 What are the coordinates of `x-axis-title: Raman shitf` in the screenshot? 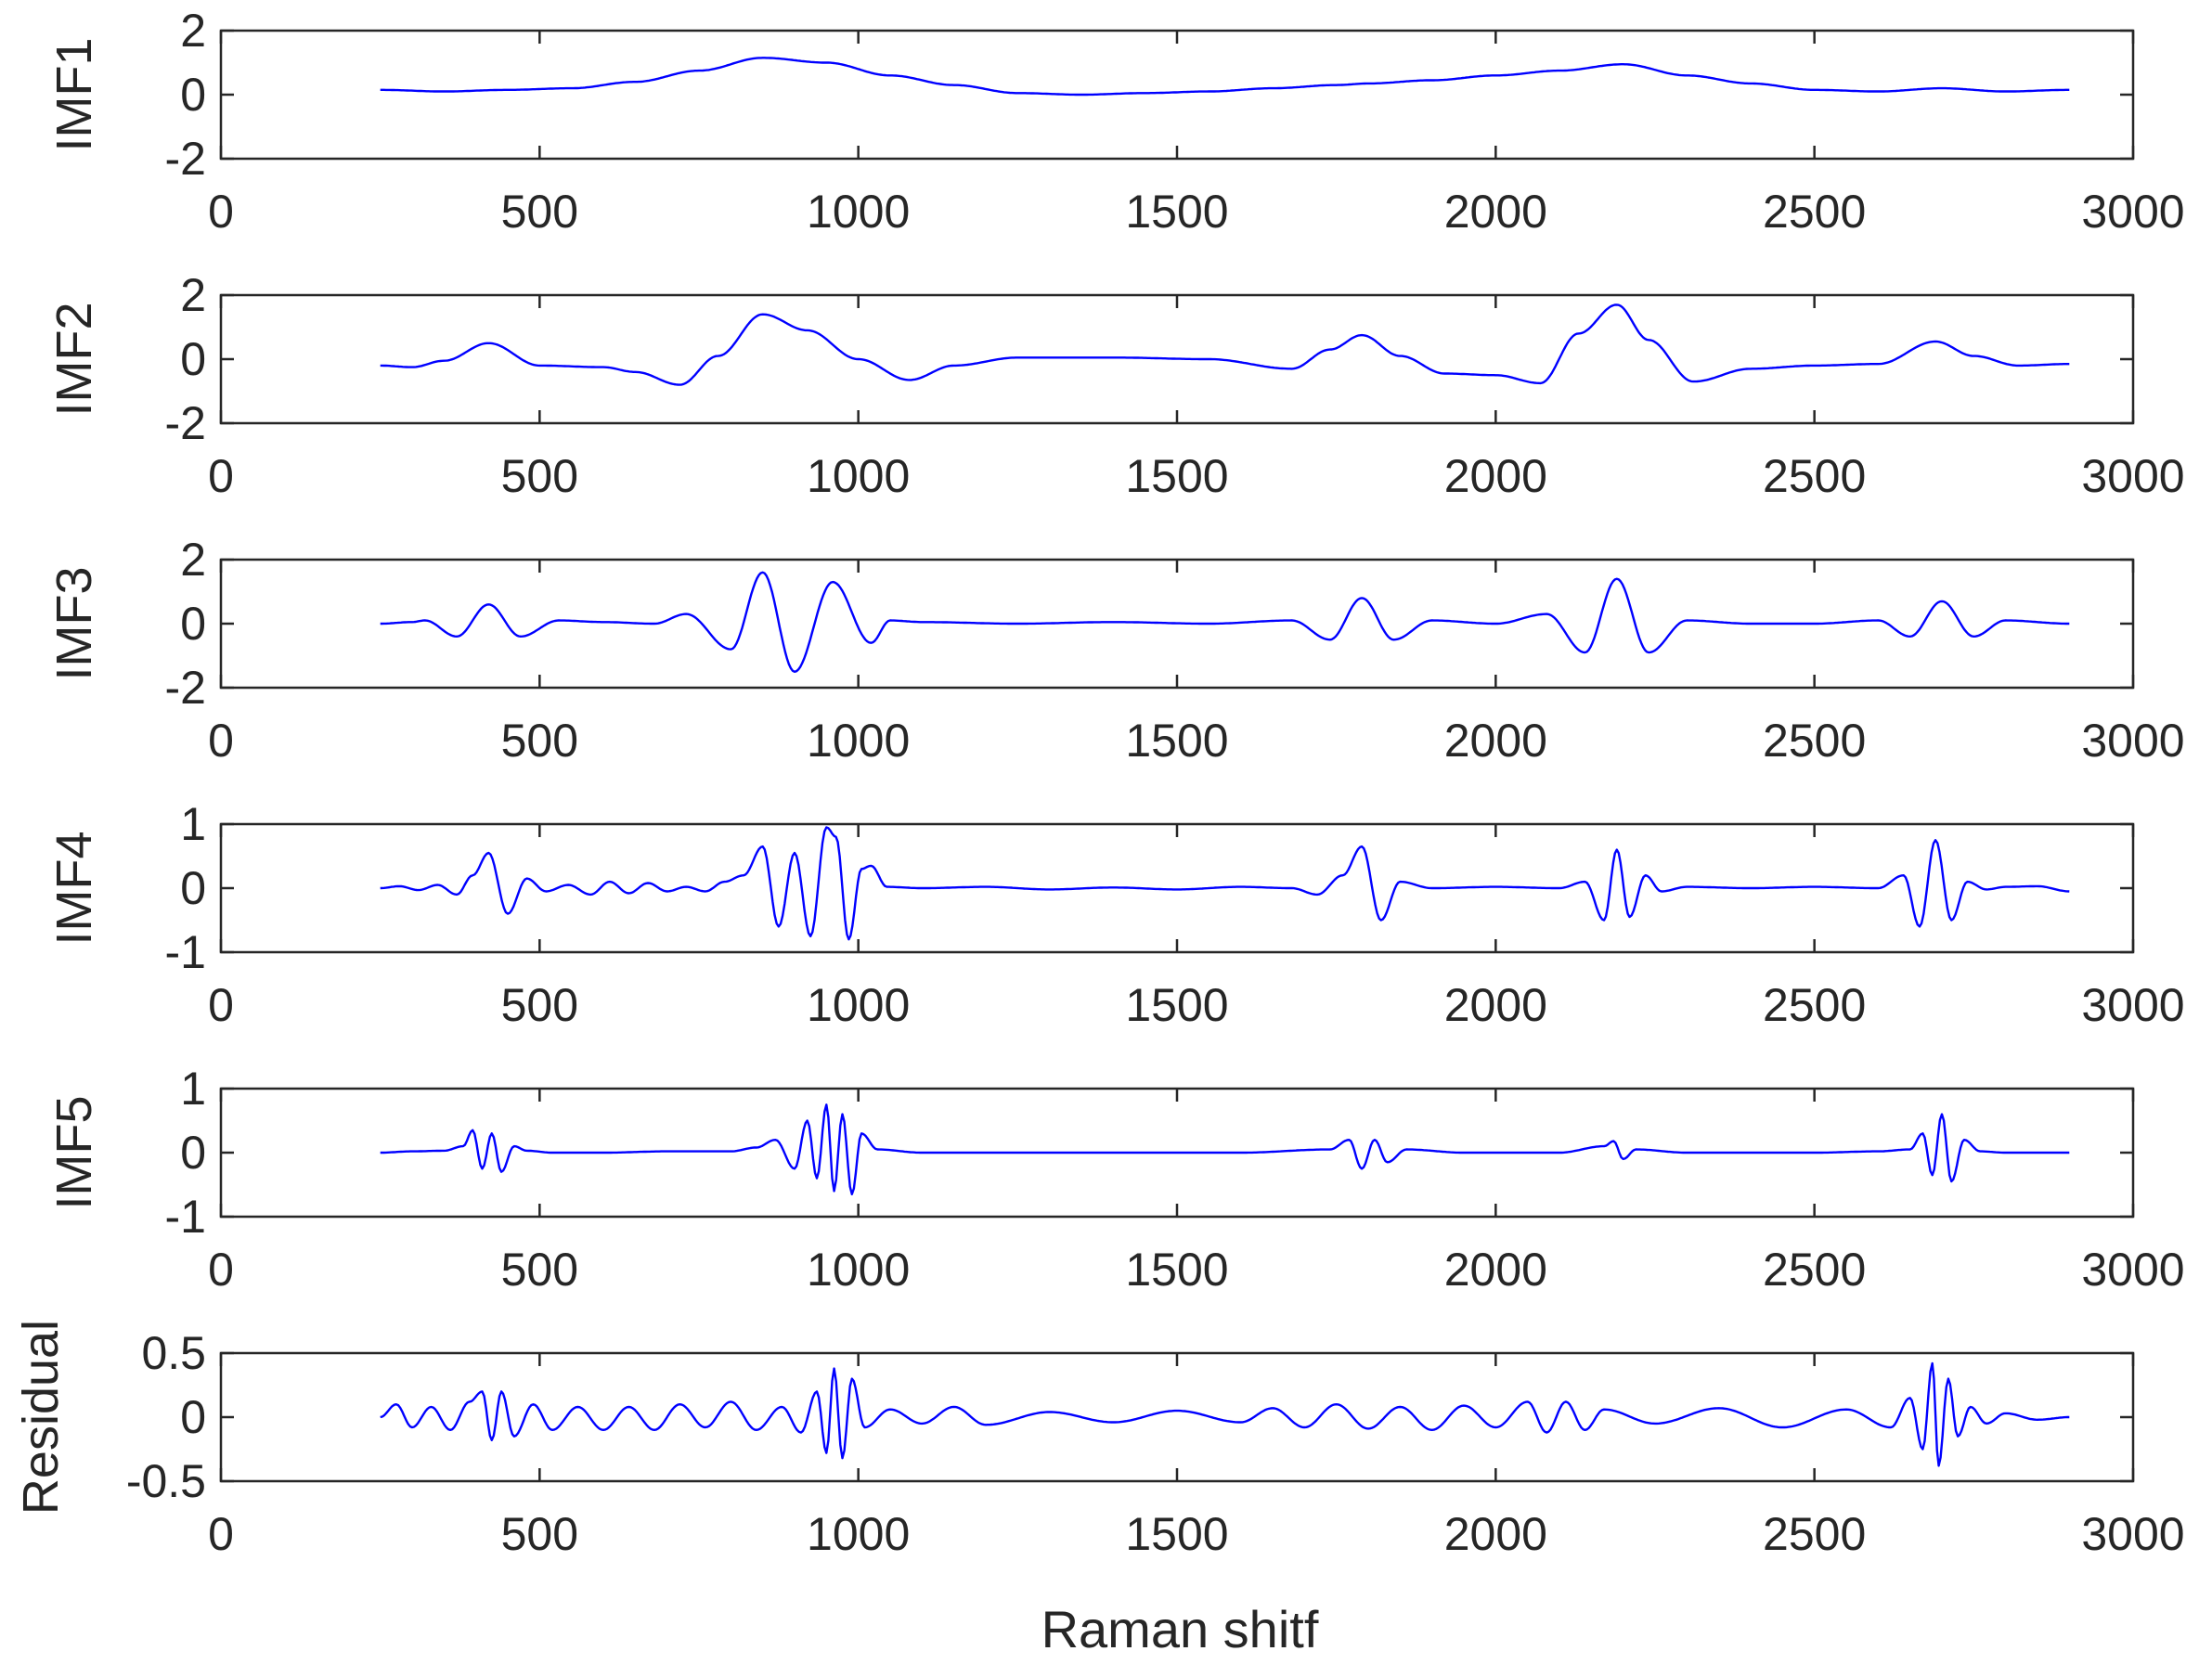 It's located at (1180, 1629).